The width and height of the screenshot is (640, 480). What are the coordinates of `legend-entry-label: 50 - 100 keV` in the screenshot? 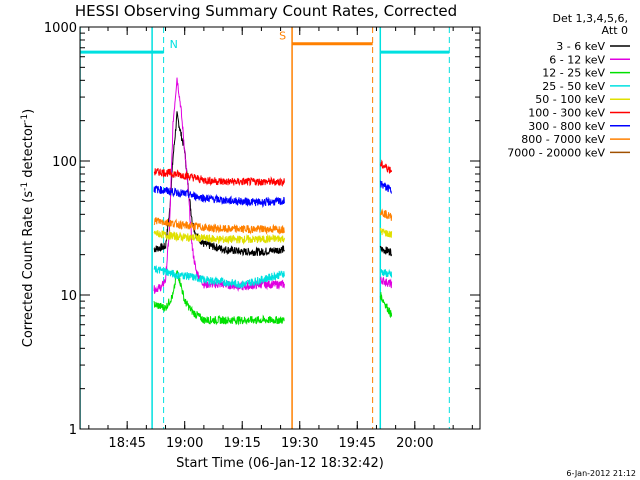 It's located at (570, 99).